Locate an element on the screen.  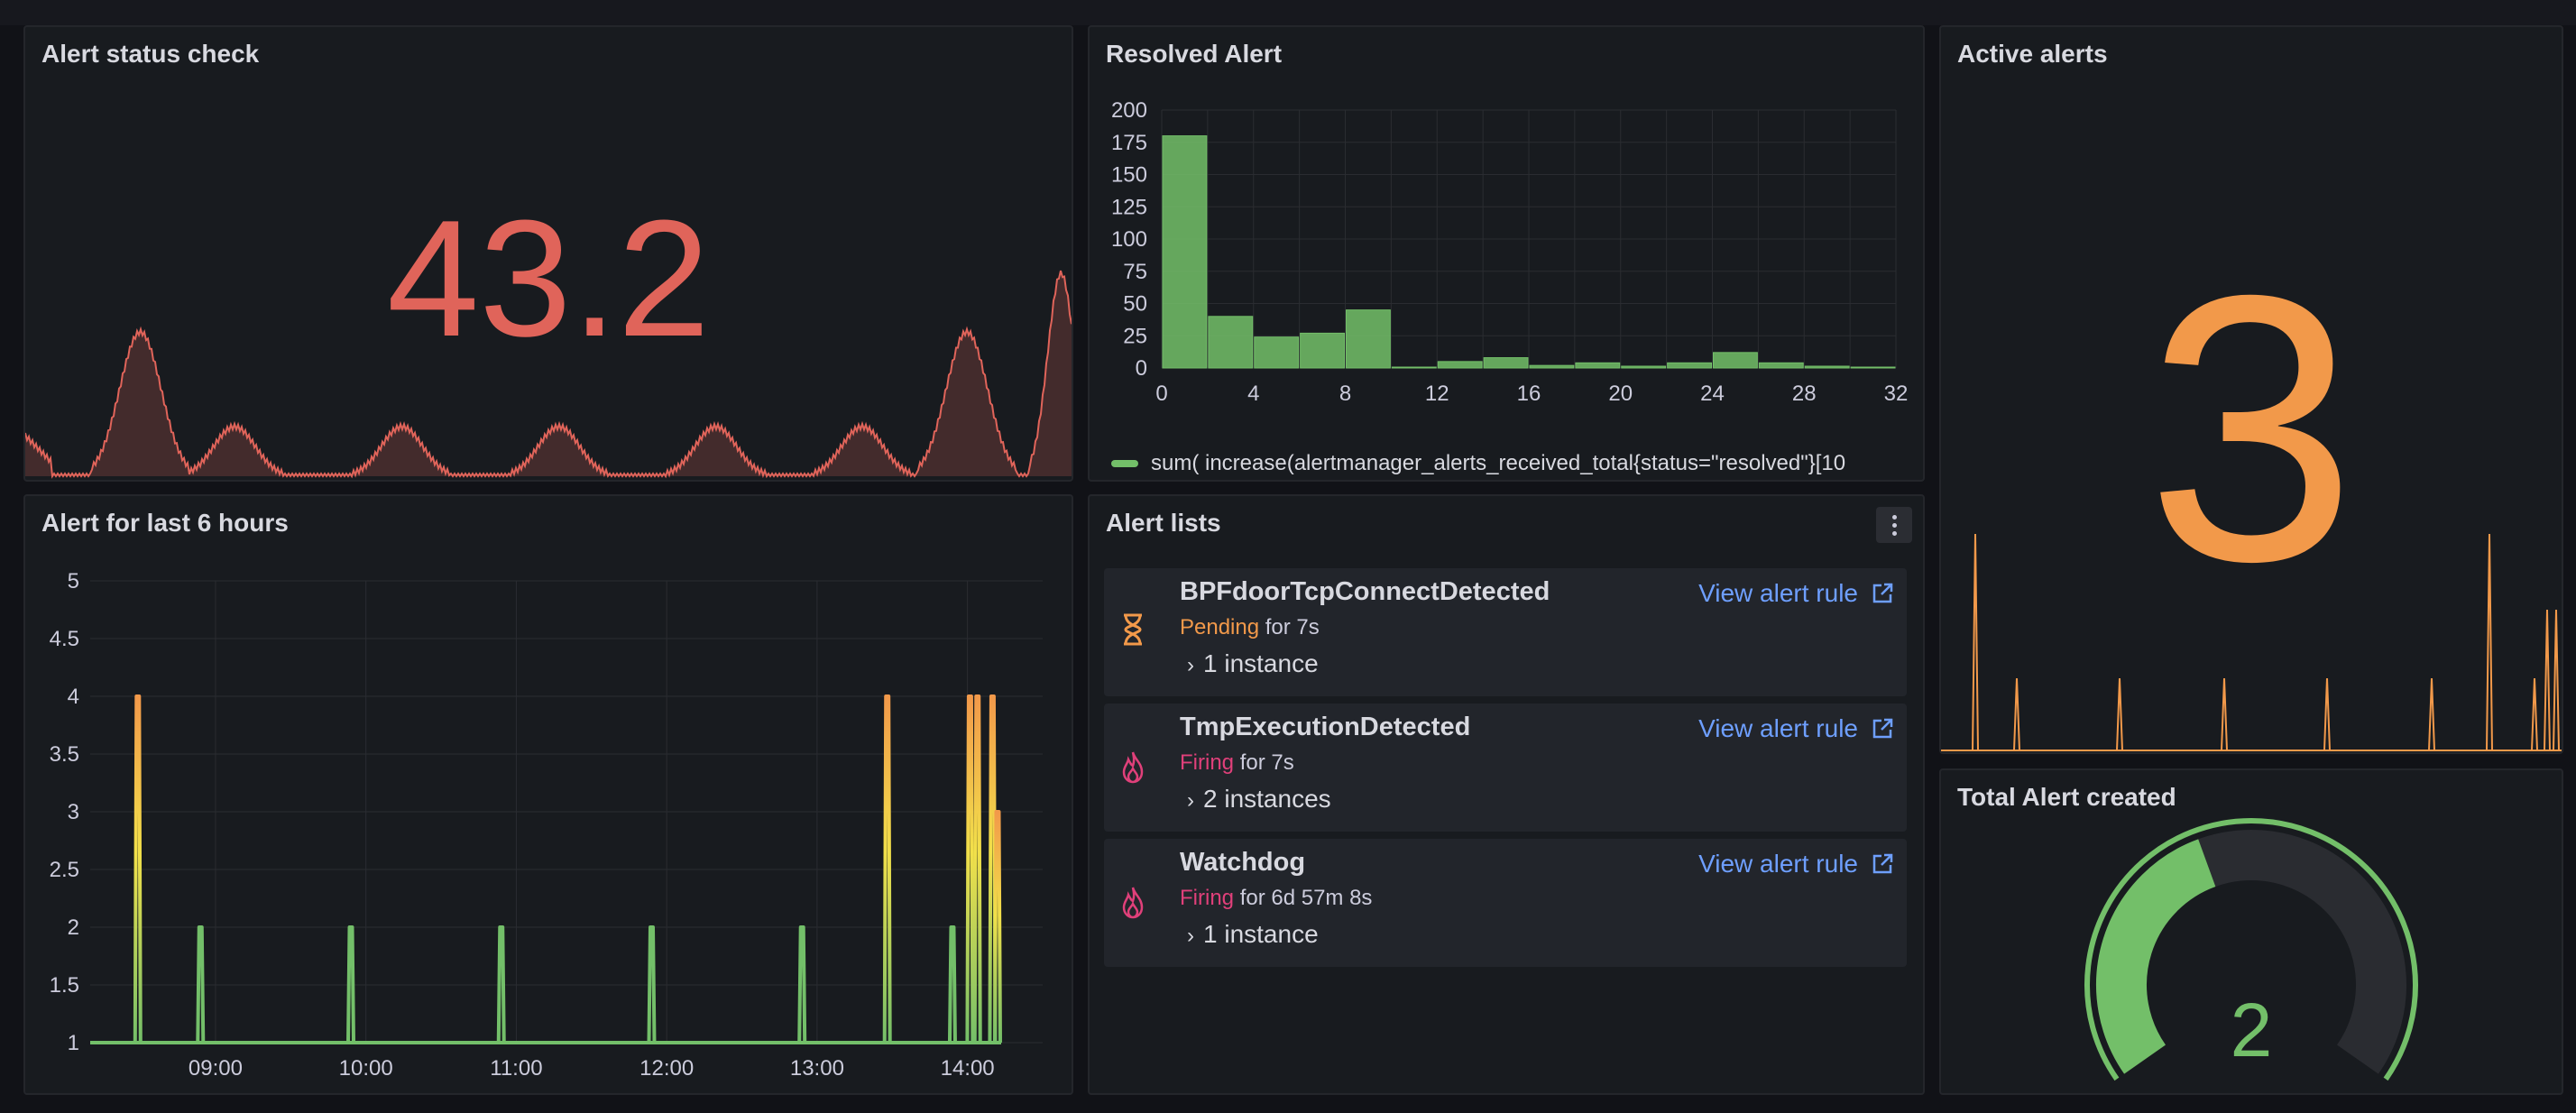
y-tick-label: 4 is located at coordinates (73, 697).